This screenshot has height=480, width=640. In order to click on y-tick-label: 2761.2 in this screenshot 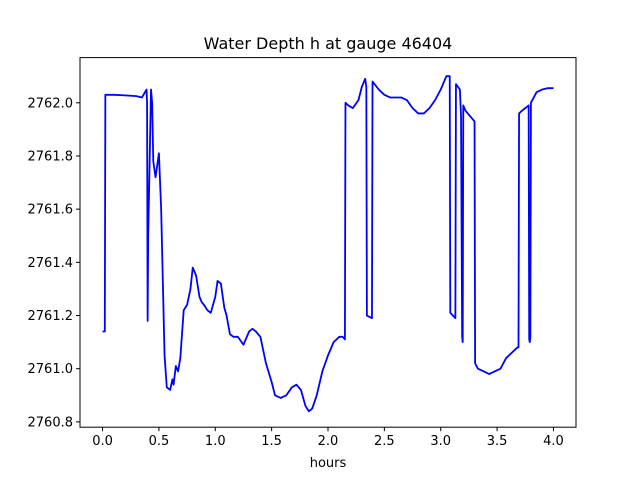, I will do `click(51, 316)`.